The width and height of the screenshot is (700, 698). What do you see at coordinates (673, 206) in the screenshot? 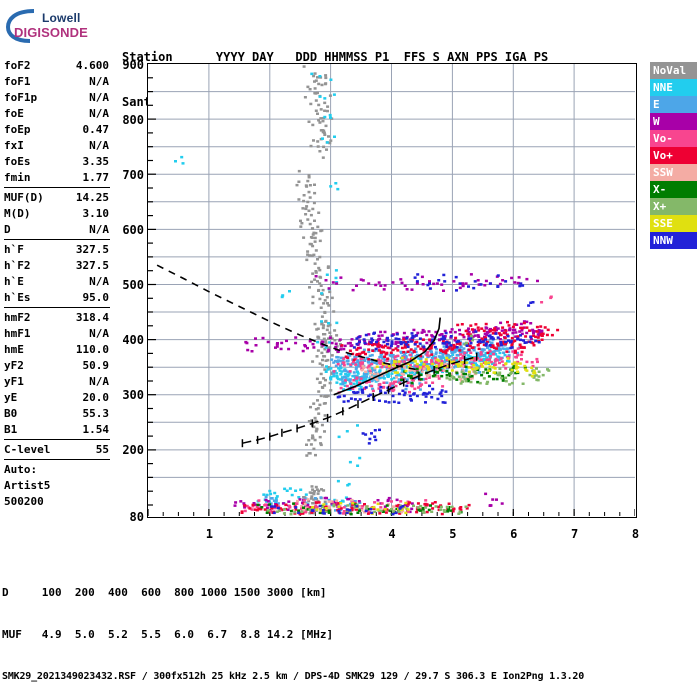
I see `legend-item-x: X+` at bounding box center [673, 206].